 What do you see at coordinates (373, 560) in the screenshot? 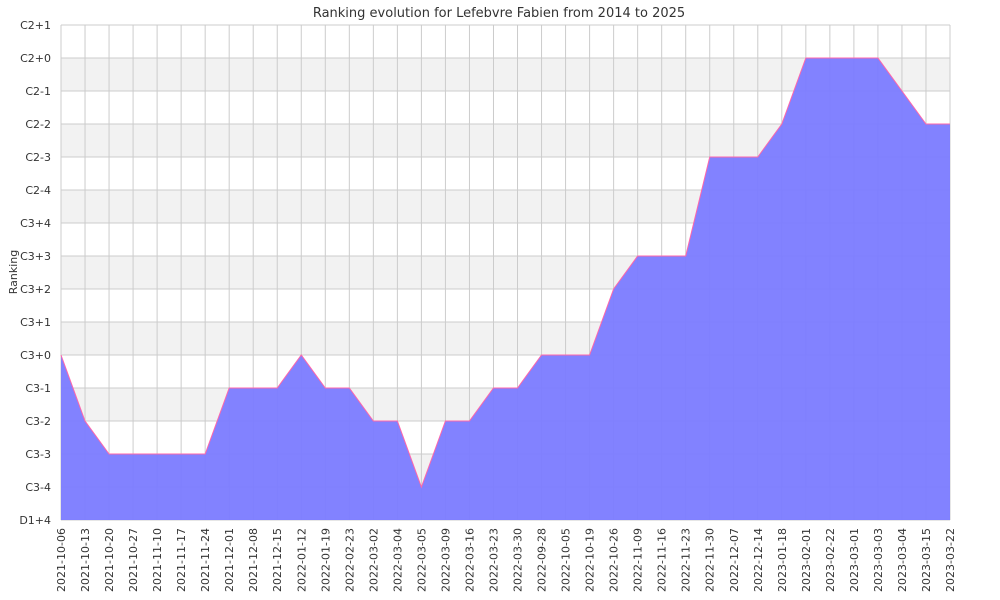
I see `x-tick-label: 2022-03-02` at bounding box center [373, 560].